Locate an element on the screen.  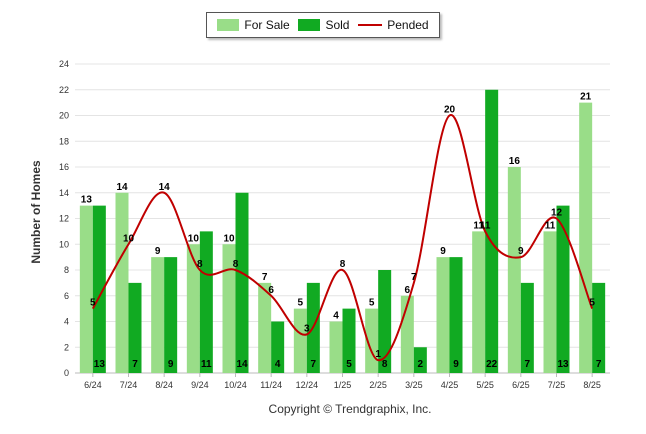
legend-item-sold: Sold is located at coordinates (323, 25).